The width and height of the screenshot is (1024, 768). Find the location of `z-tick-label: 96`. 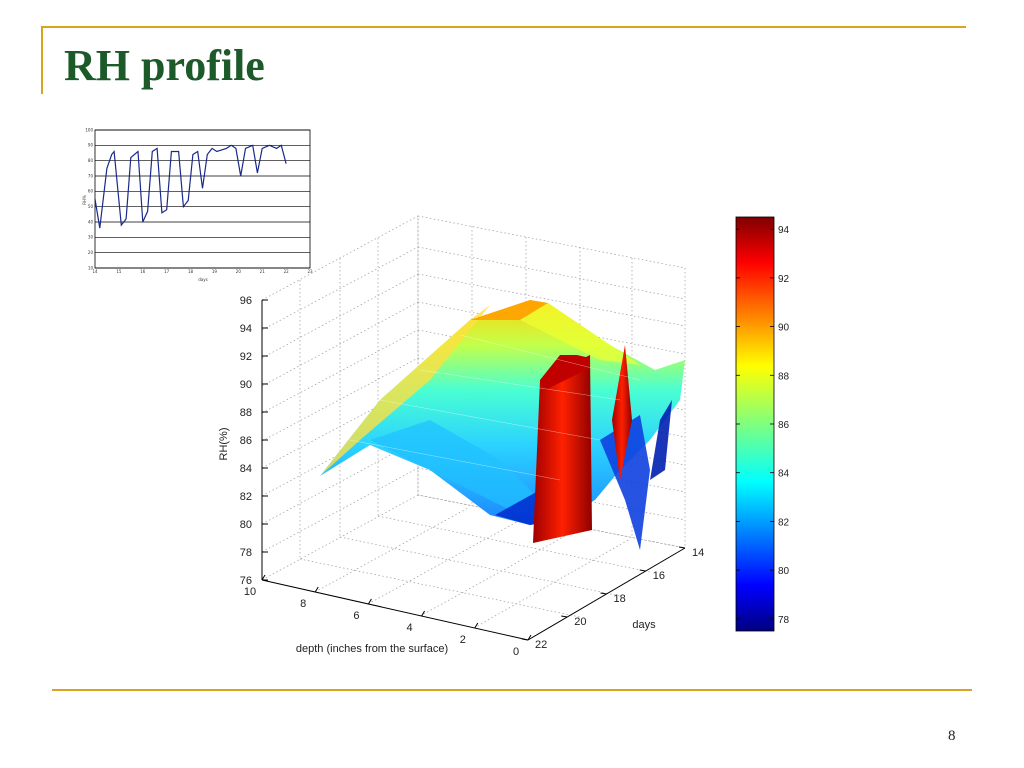

z-tick-label: 96 is located at coordinates (246, 301).